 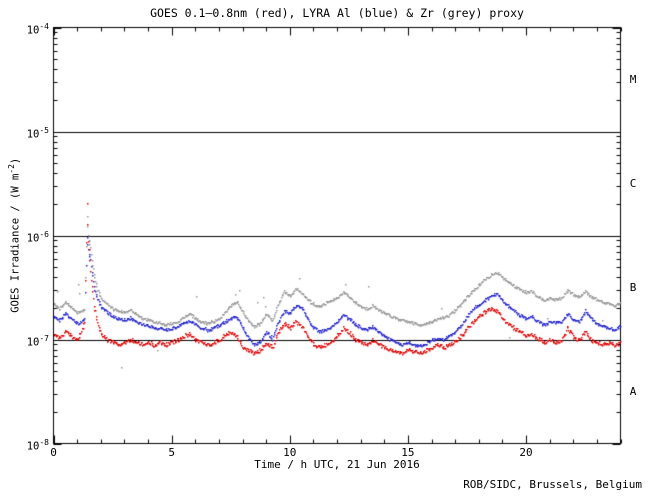 What do you see at coordinates (37, 237) in the screenshot?
I see `y-tick-label: 10⁻⁶` at bounding box center [37, 237].